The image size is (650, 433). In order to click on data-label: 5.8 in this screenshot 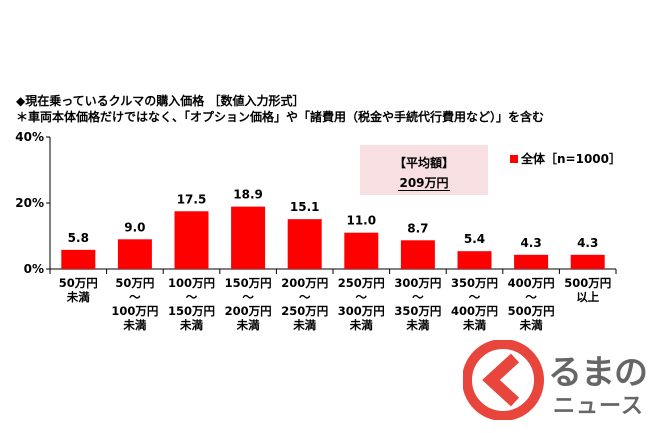, I will do `click(78, 238)`.